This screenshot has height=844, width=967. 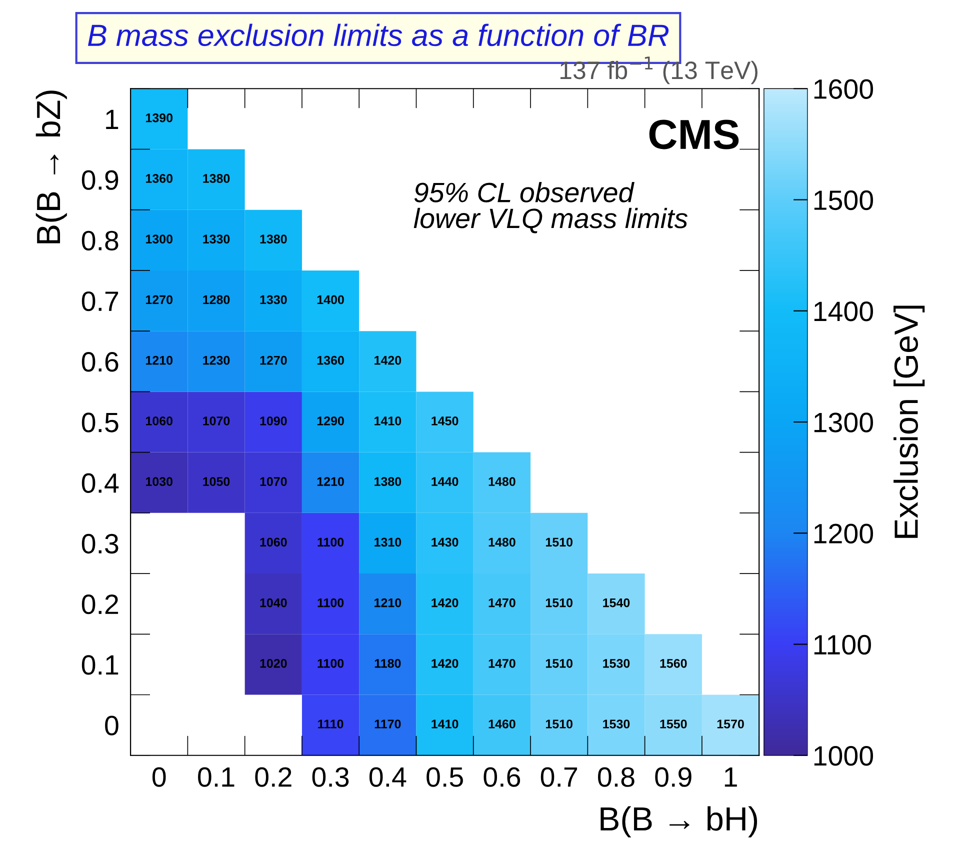 What do you see at coordinates (100, 240) in the screenshot?
I see `y-tick-label: 0.8` at bounding box center [100, 240].